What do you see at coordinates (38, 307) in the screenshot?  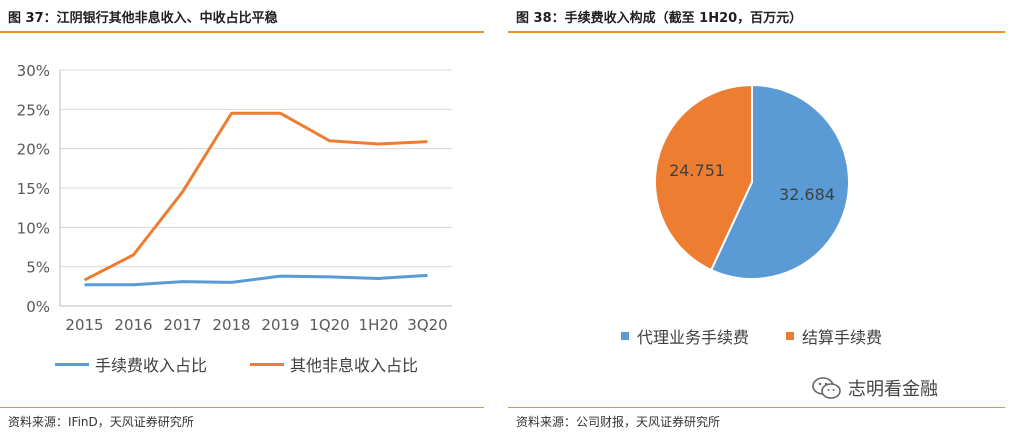 I see `y-tick-label: 0%` at bounding box center [38, 307].